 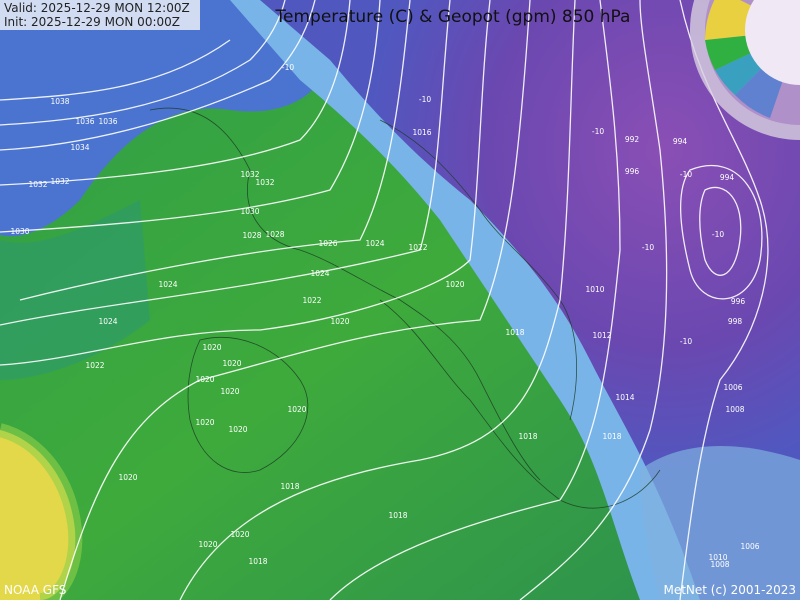 What do you see at coordinates (632, 139) in the screenshot?
I see `contour-label: 992` at bounding box center [632, 139].